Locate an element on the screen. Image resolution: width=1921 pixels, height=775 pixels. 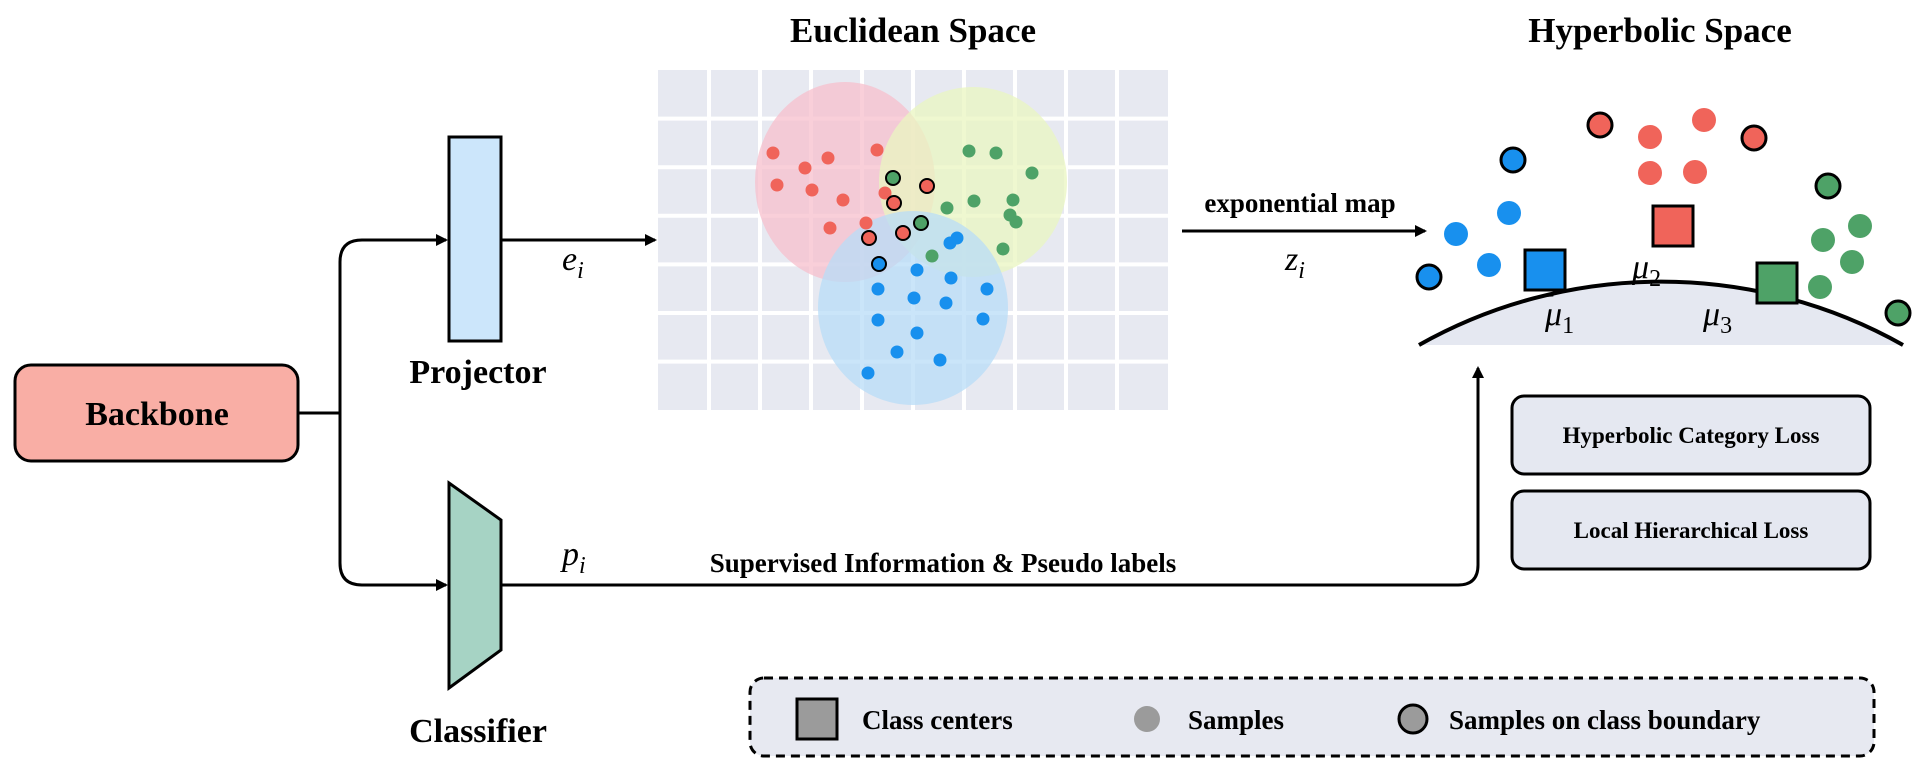
disk-boundary-arc is located at coordinates (1661, 313).